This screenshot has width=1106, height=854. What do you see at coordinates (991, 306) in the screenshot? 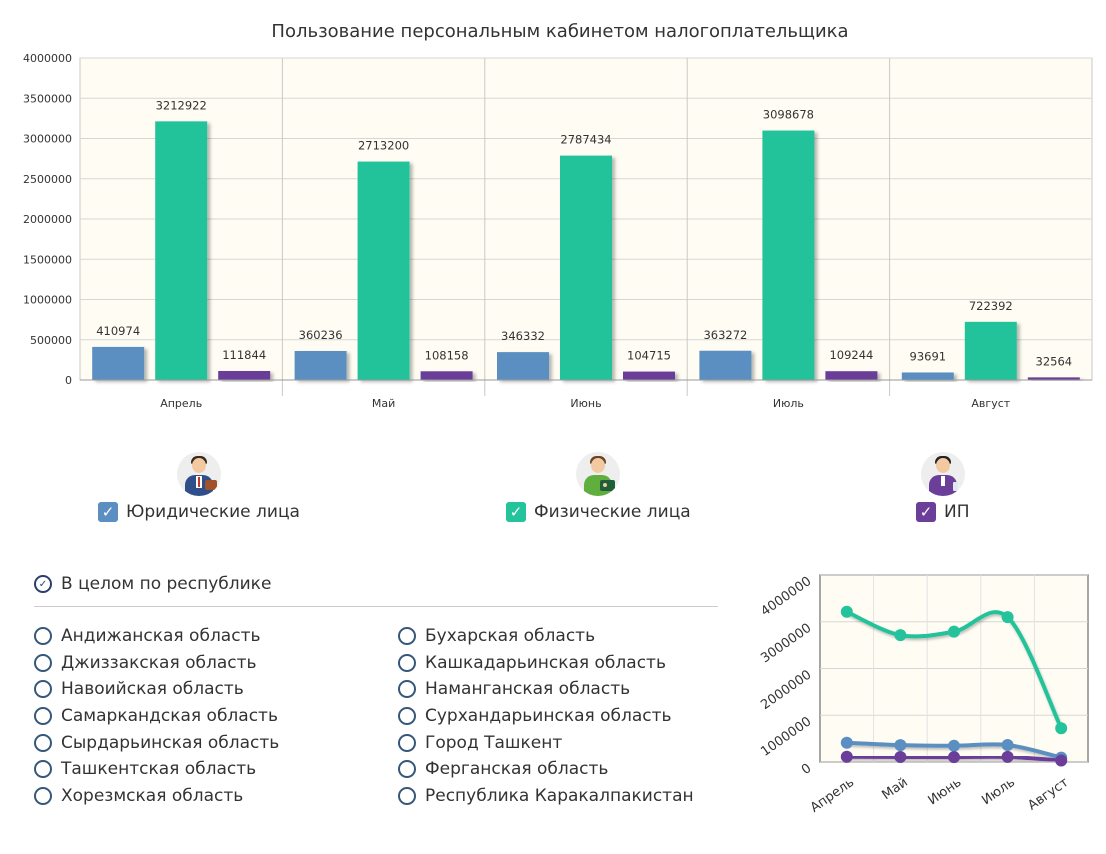
I see `data-label: 722392` at bounding box center [991, 306].